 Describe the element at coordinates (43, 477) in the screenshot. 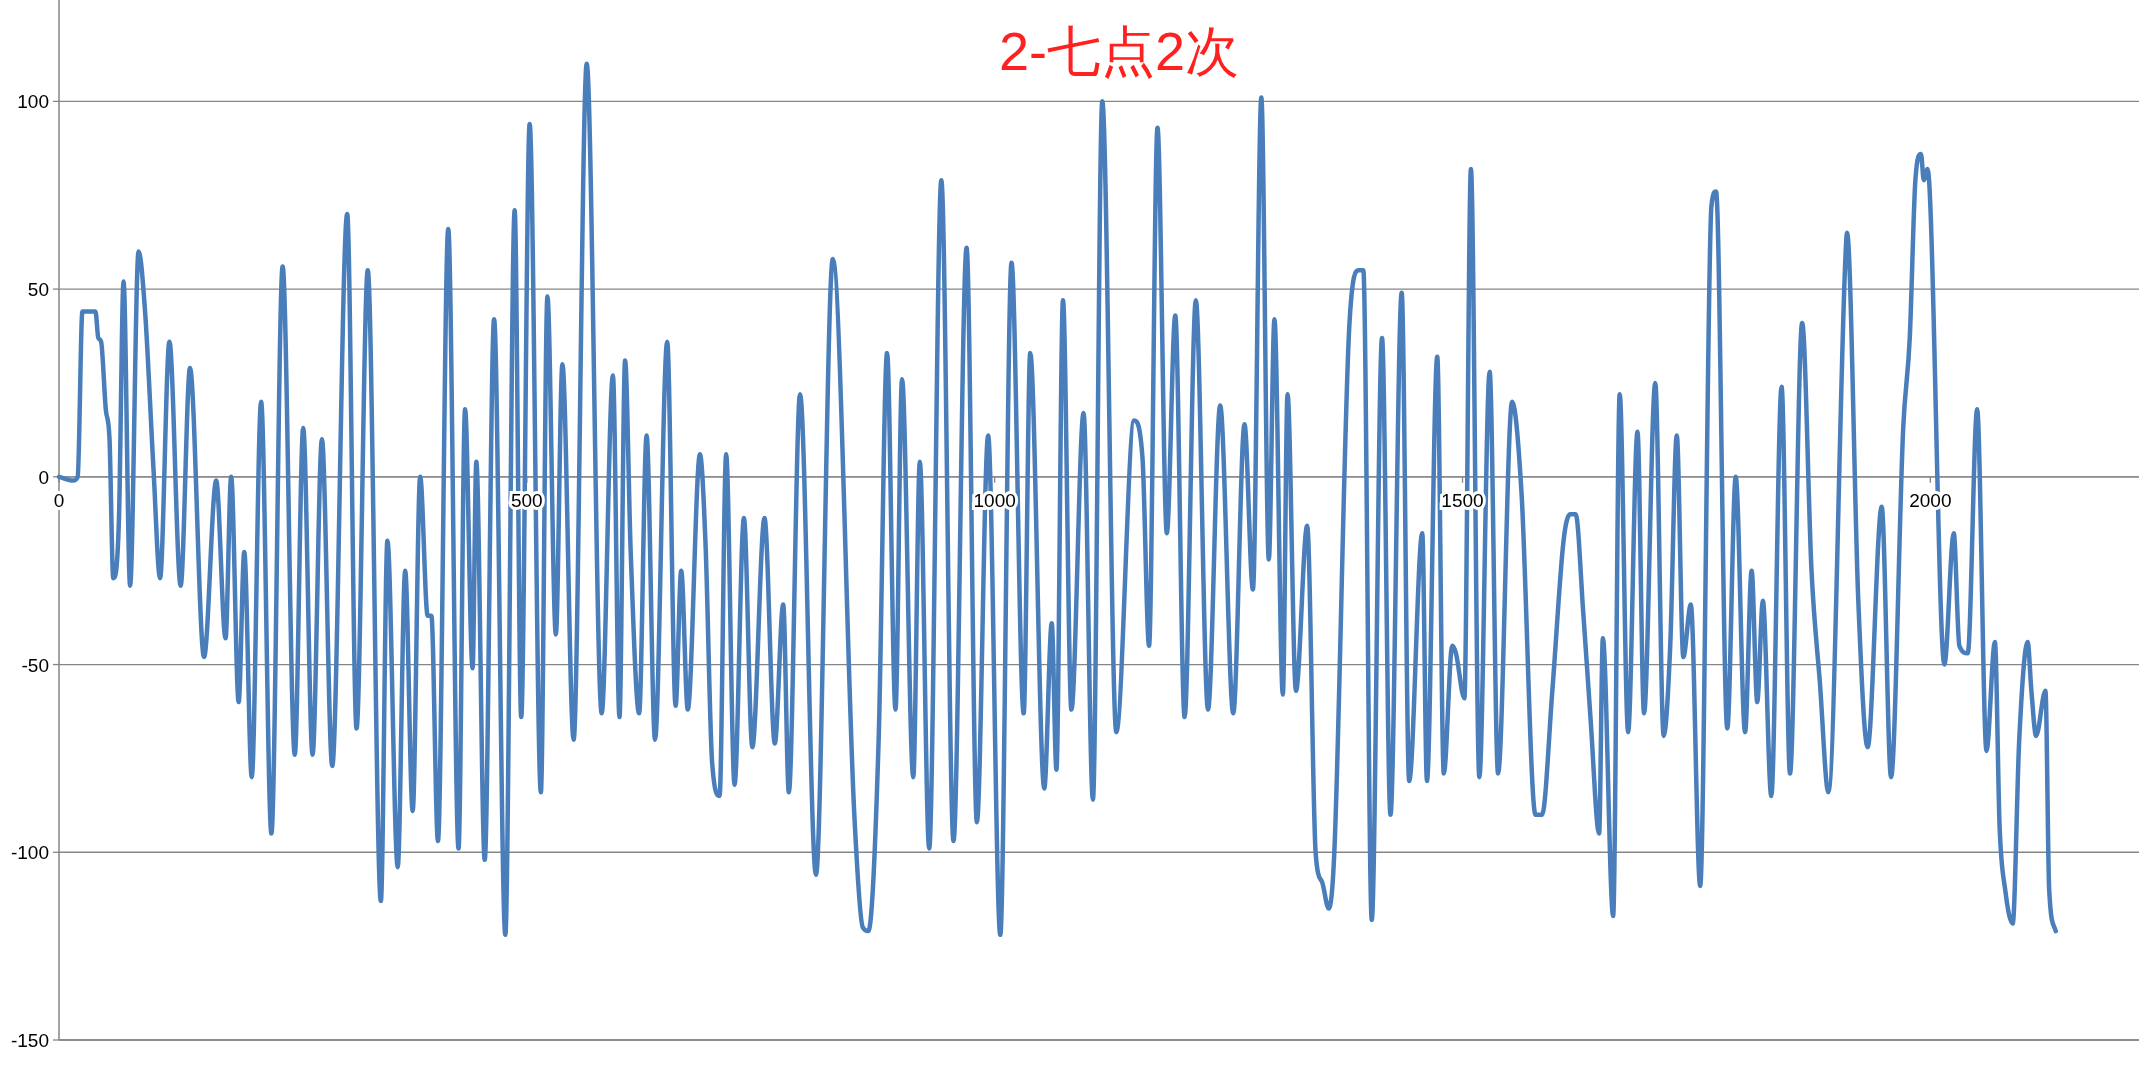

I see `y-tick-label: 0` at that location.